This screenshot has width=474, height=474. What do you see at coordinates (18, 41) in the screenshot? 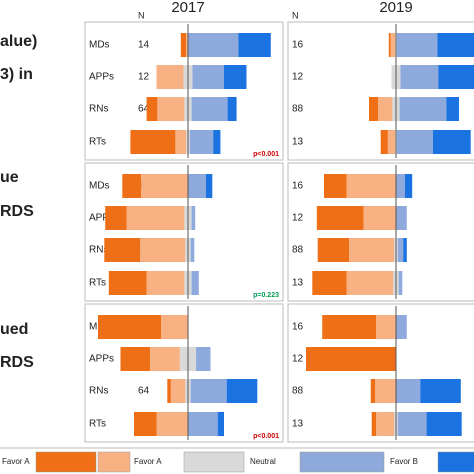
I see `side-label: alue)` at bounding box center [18, 41].